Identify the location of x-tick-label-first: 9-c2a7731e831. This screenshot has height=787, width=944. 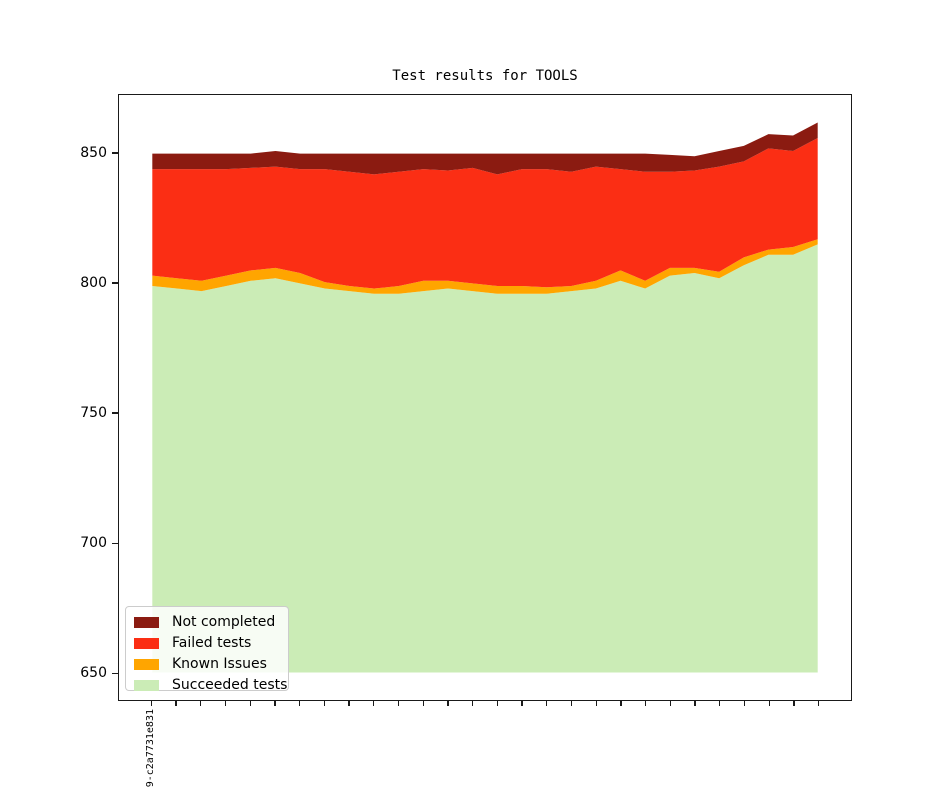
(150, 748).